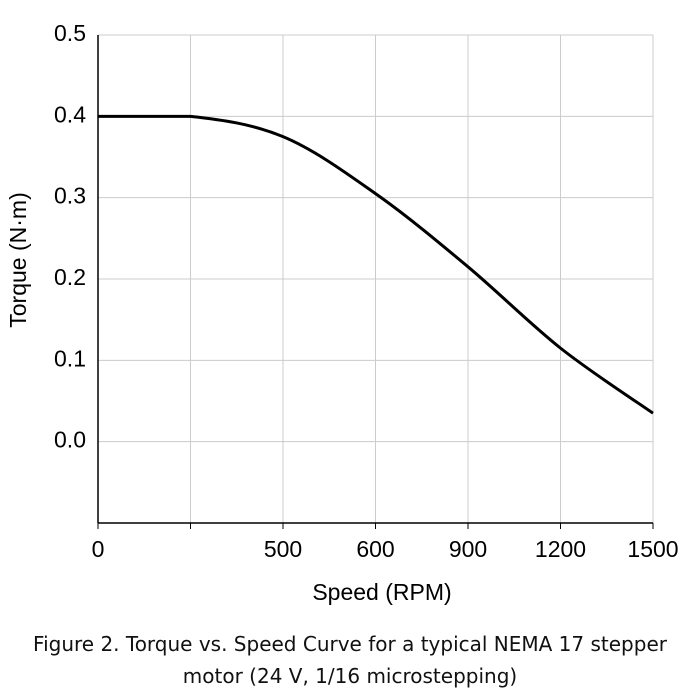  I want to click on y-tick-label: 0.1, so click(70, 358).